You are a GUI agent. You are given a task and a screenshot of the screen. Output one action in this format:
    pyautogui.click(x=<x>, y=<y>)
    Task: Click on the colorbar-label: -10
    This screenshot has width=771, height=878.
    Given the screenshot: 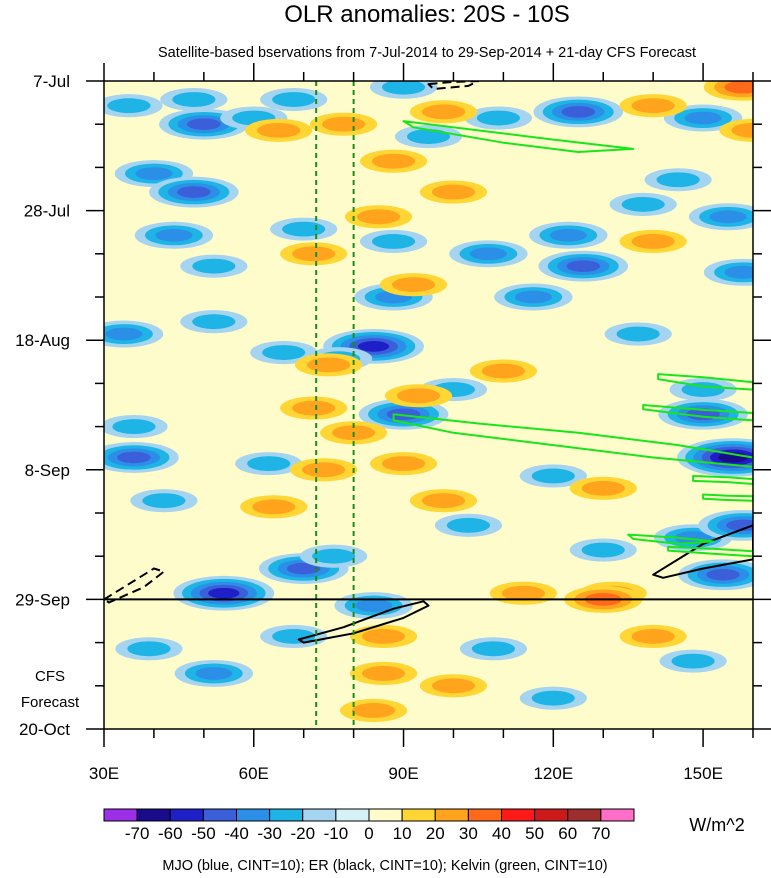 What is the action you would take?
    pyautogui.click(x=336, y=833)
    